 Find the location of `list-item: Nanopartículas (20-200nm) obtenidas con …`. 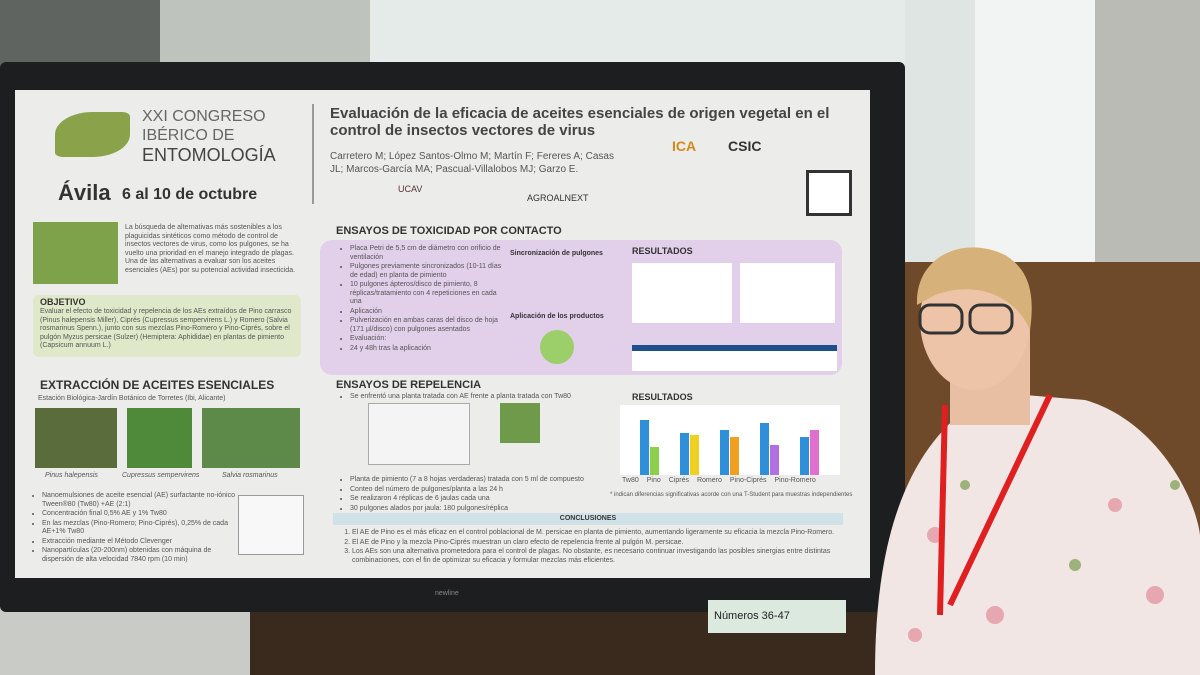

list-item: Nanopartículas (20-200nm) obtenidas con … is located at coordinates (142, 555).